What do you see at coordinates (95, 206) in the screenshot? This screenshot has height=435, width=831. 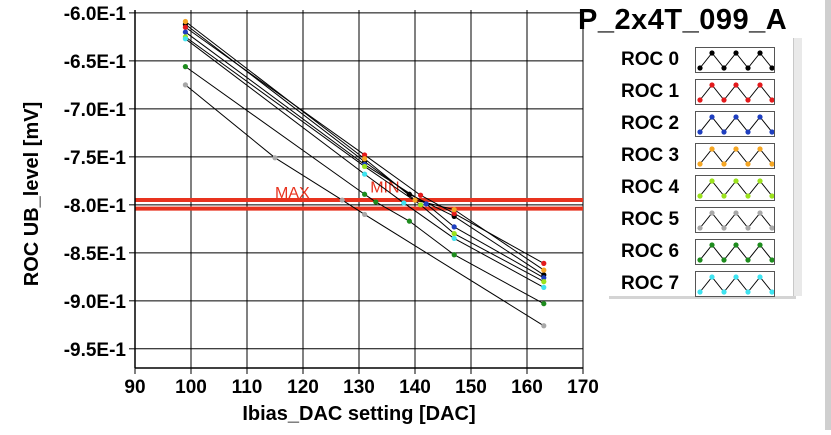 I see `y-tick-label: -8.0E-1` at bounding box center [95, 206].